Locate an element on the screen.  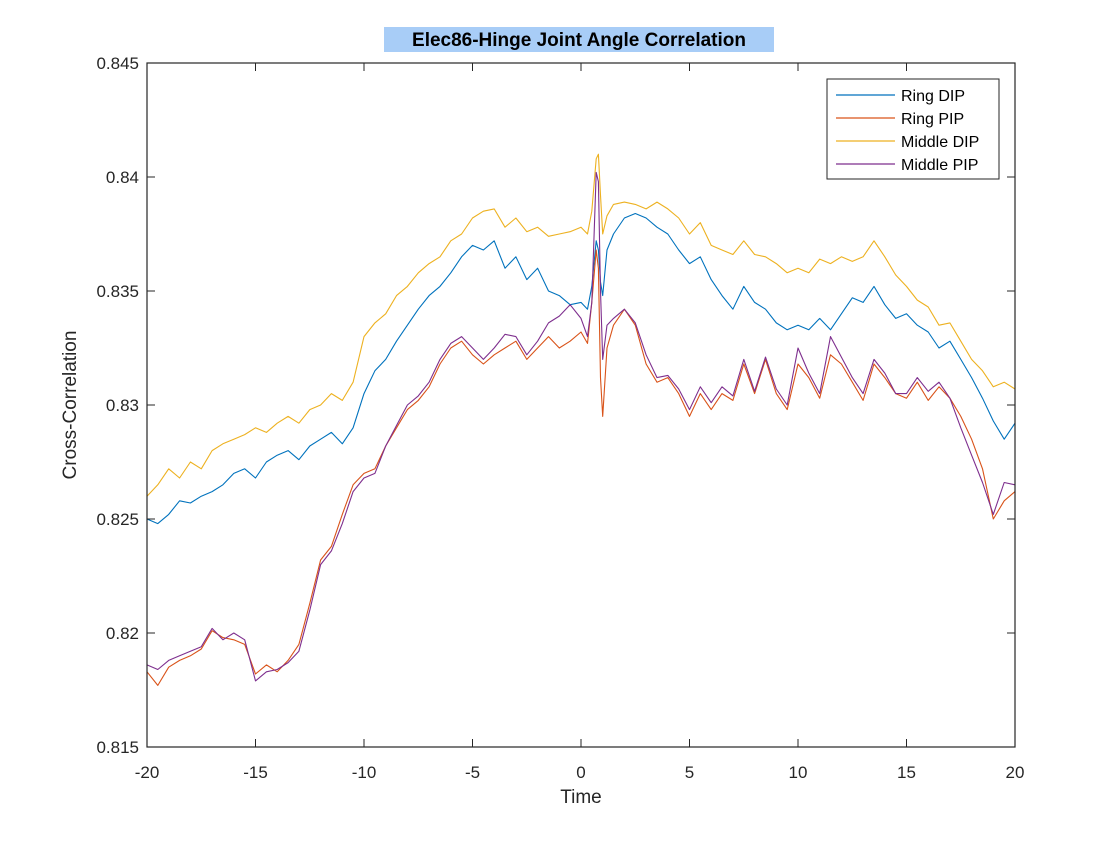
x-axis-label: Time is located at coordinates (581, 797).